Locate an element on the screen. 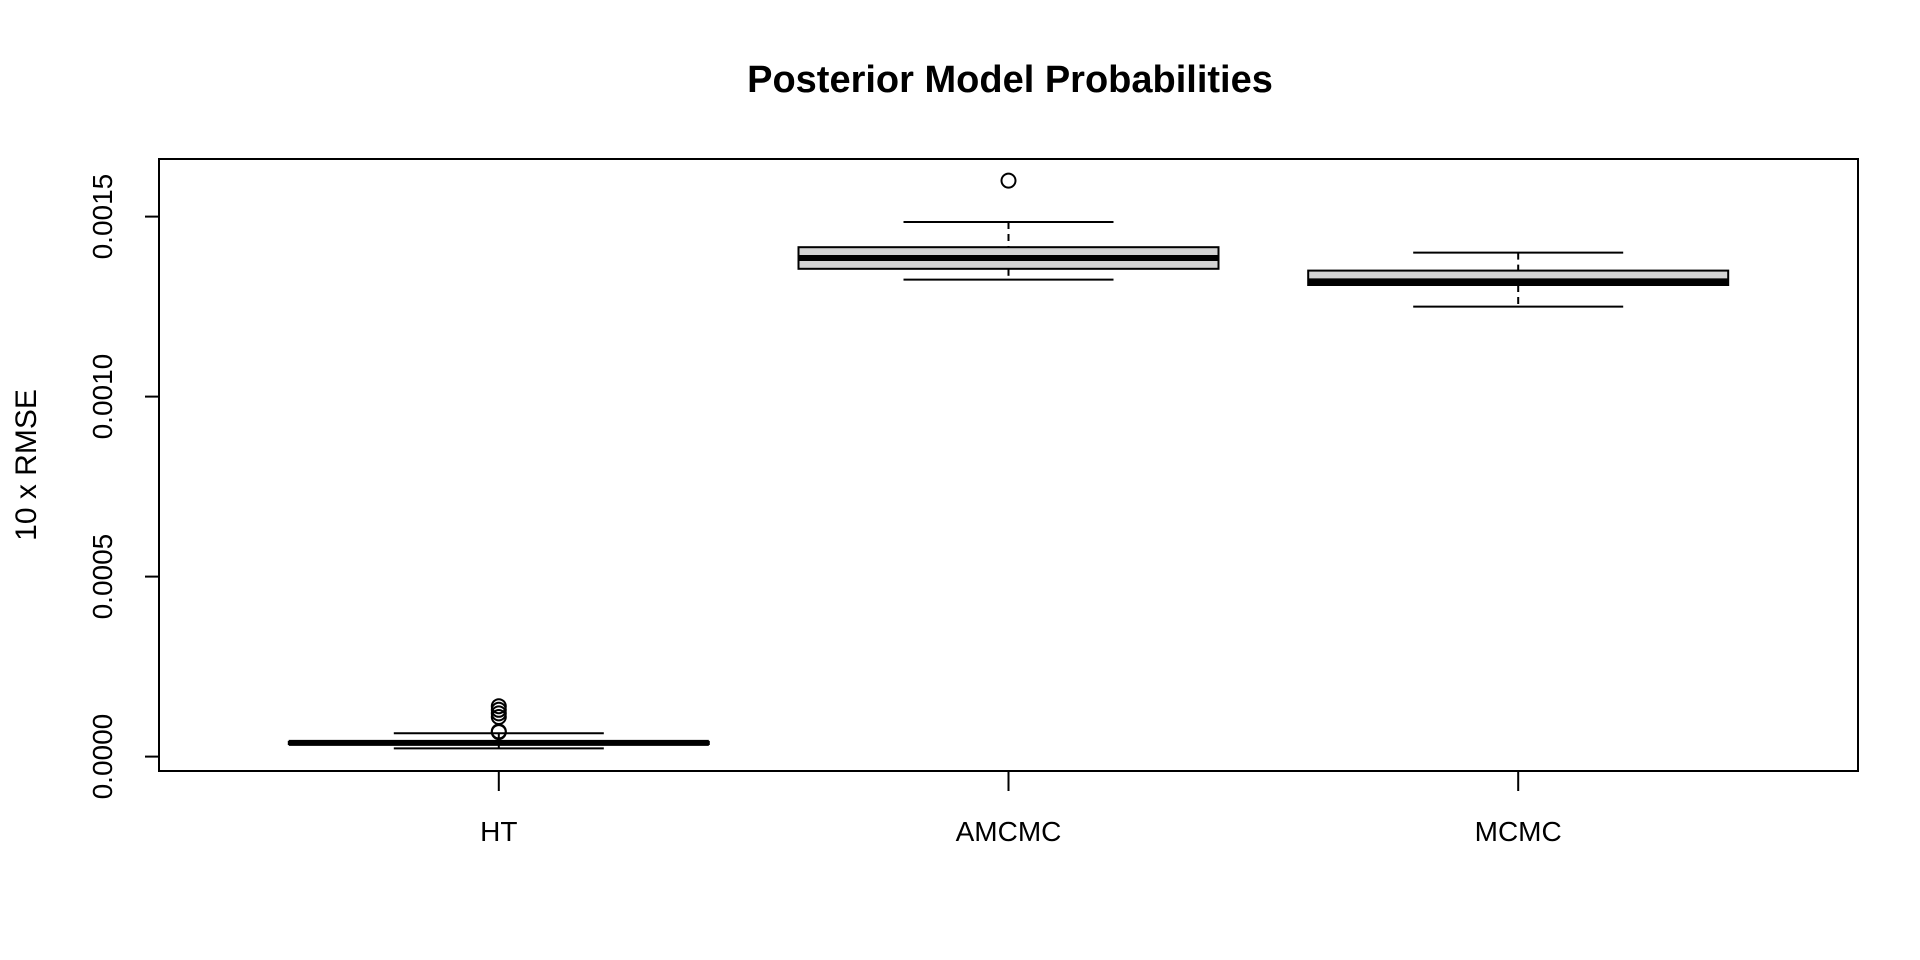 The height and width of the screenshot is (960, 1920). y-axis: 0.0000 0.0005 0.0010 0.0015 is located at coordinates (123, 487).